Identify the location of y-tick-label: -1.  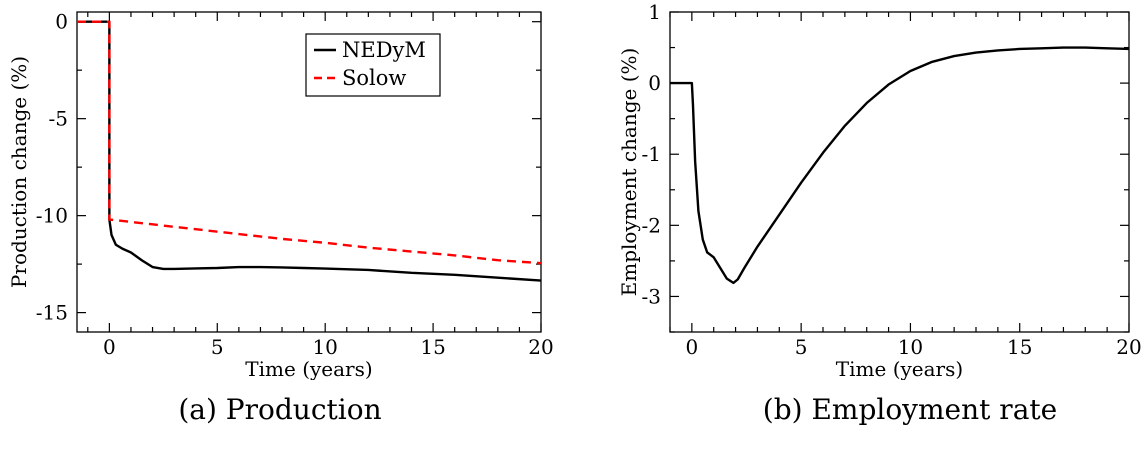
(651, 154).